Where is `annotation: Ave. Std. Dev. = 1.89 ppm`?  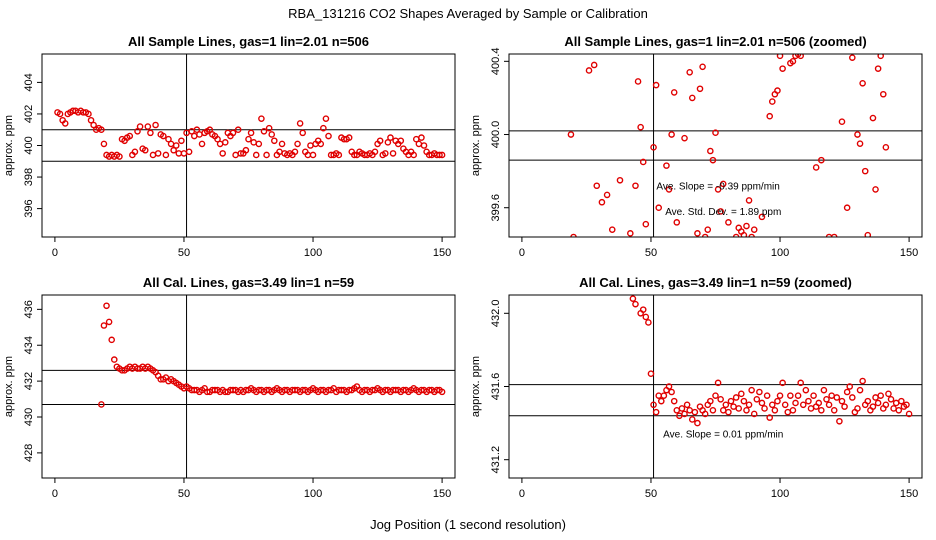
annotation: Ave. Std. Dev. = 1.89 ppm is located at coordinates (723, 212).